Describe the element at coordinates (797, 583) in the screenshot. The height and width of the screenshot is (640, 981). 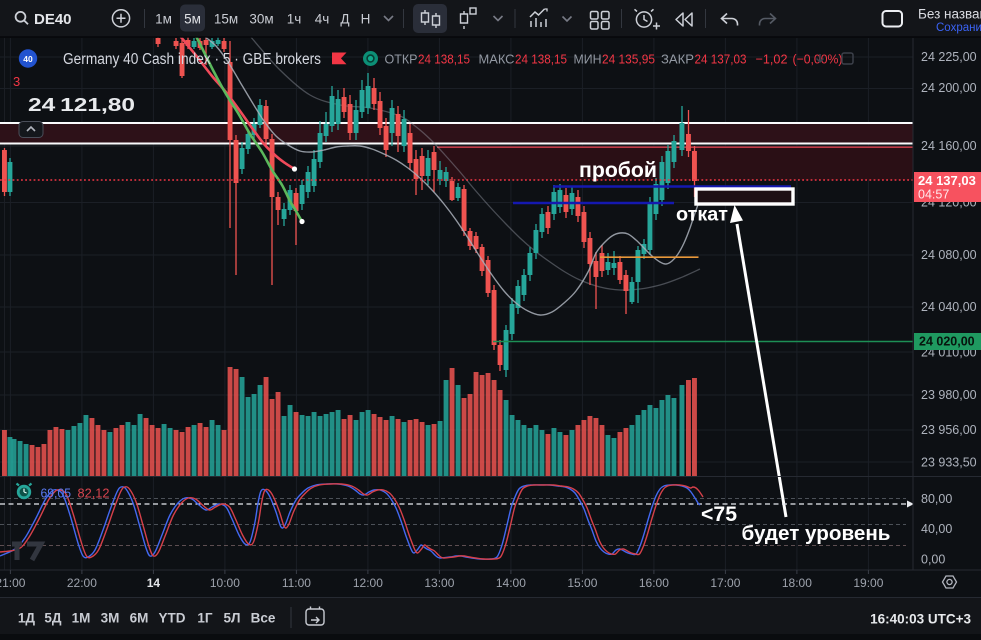
I see `svg-text: 18:00` at that location.